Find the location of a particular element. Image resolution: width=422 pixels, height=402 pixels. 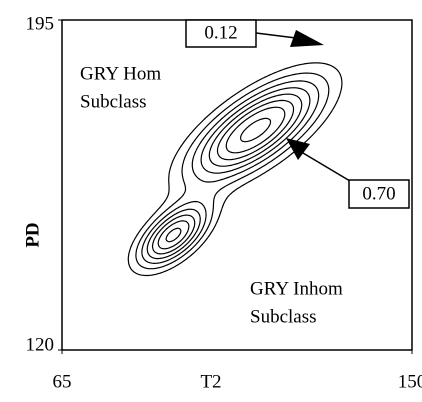

y-tick-label: 120 is located at coordinates (40, 344).